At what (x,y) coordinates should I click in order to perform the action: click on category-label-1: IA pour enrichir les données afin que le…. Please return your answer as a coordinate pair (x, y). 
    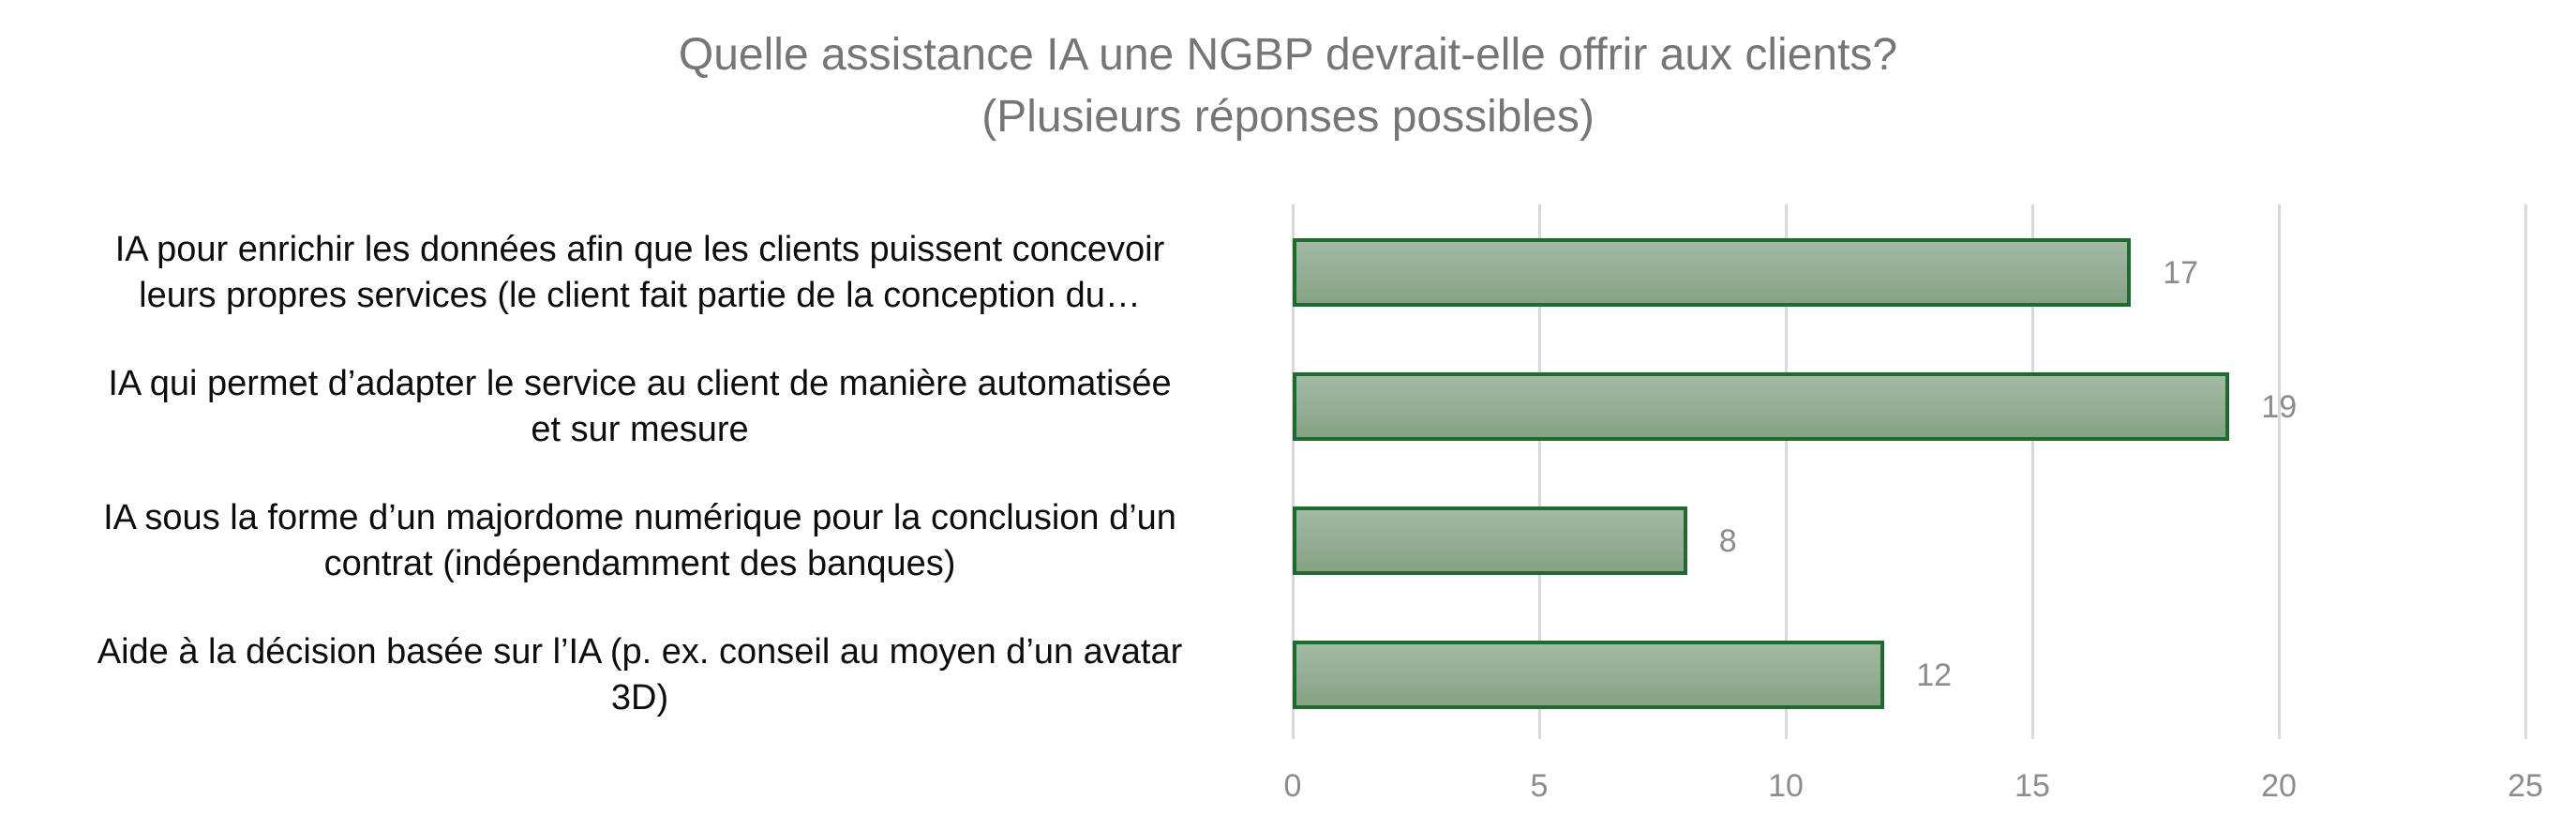
    Looking at the image, I should click on (640, 273).